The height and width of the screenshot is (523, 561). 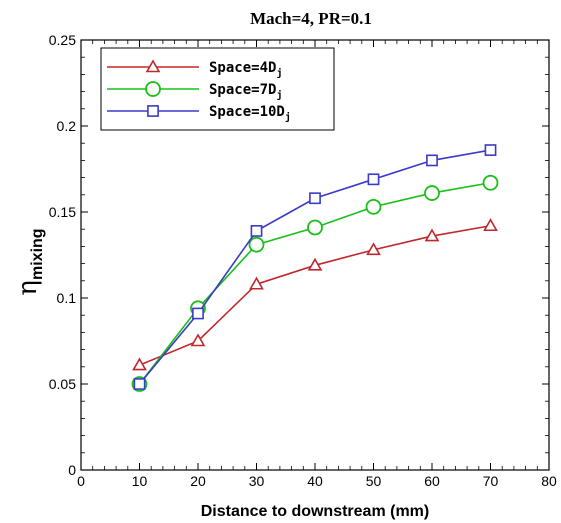 What do you see at coordinates (62, 384) in the screenshot?
I see `y-tick-label: 0.05` at bounding box center [62, 384].